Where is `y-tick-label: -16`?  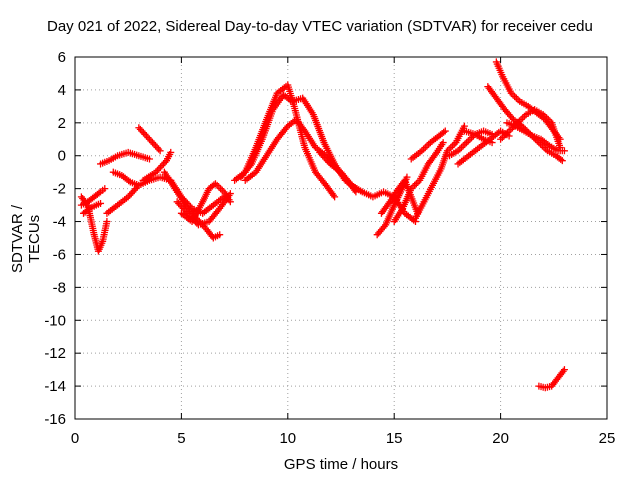 y-tick-label: -16 is located at coordinates (55, 419).